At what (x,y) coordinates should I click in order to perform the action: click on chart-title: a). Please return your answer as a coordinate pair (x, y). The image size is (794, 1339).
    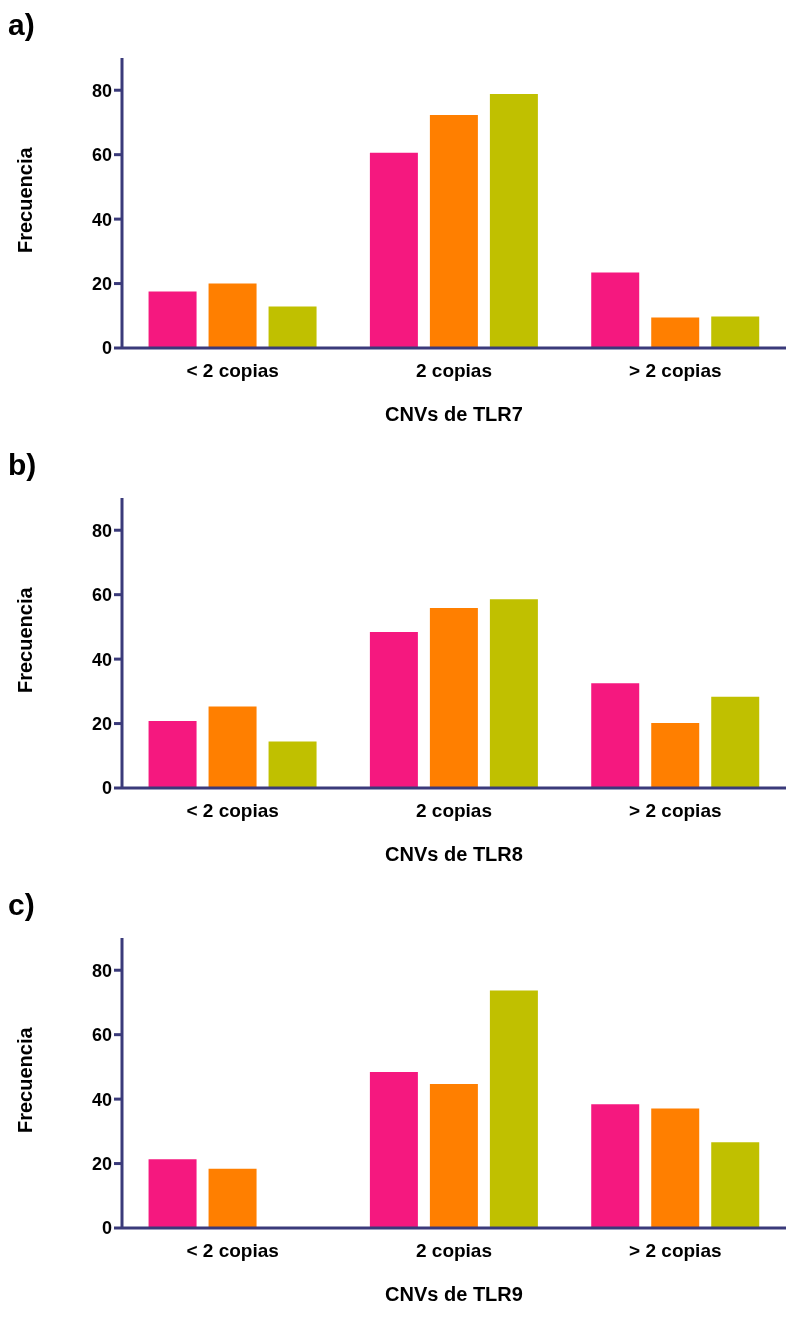
    Looking at the image, I should click on (21, 25).